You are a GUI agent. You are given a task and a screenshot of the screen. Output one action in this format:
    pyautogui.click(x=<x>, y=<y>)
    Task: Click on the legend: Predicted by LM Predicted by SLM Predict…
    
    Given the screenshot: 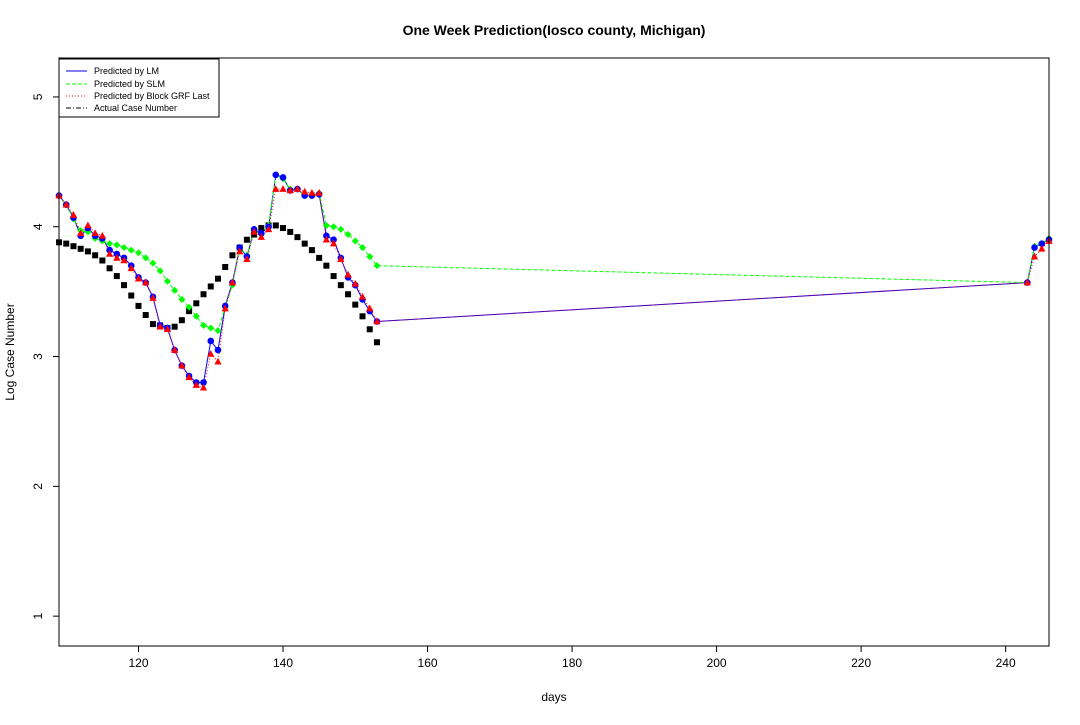 What is the action you would take?
    pyautogui.click(x=139, y=88)
    